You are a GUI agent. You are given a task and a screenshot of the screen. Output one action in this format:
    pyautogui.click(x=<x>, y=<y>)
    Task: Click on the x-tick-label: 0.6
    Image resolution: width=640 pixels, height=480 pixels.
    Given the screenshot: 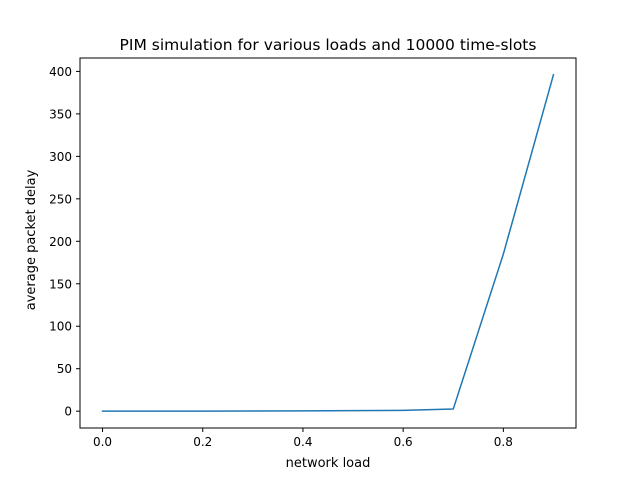 What is the action you would take?
    pyautogui.click(x=403, y=442)
    